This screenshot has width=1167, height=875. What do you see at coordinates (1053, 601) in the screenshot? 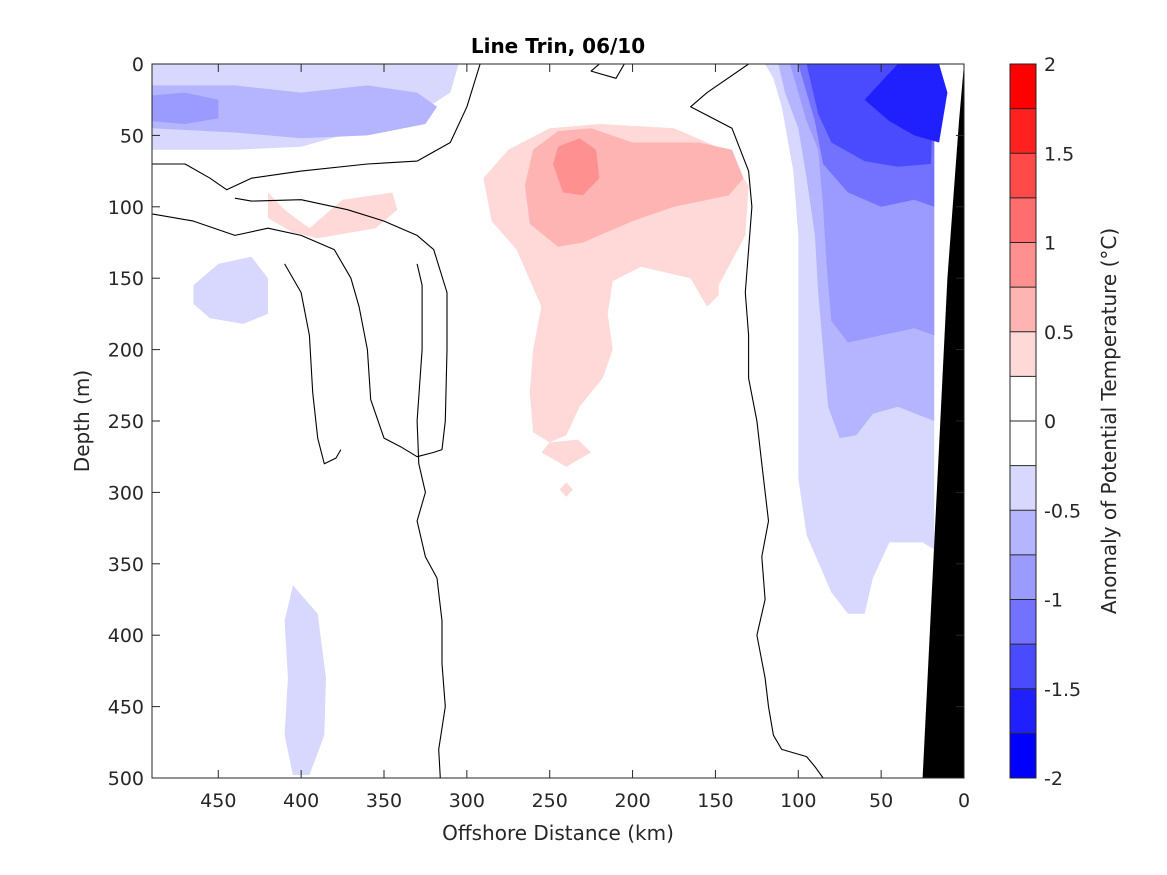
I see `colorbar-tick-label: -1` at bounding box center [1053, 601].